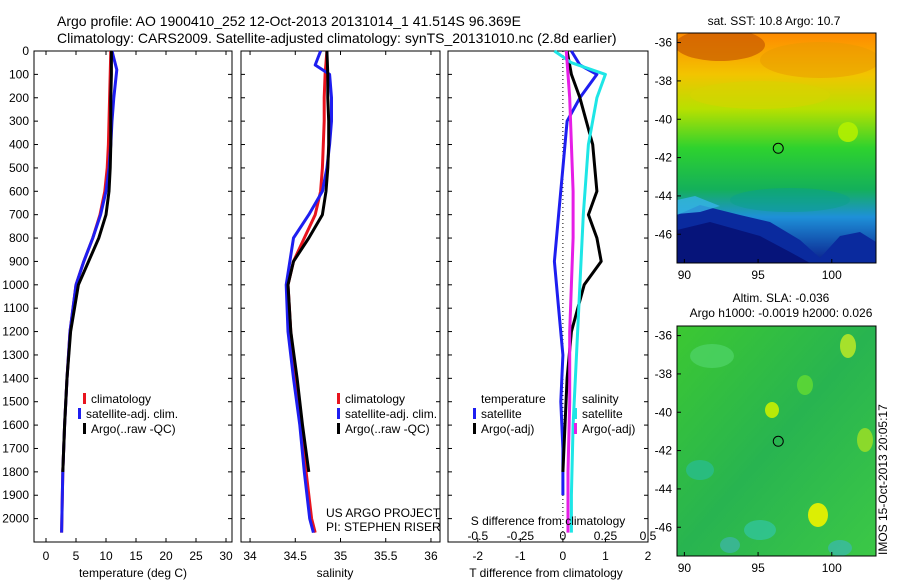  What do you see at coordinates (383, 527) in the screenshot?
I see `credit-line-2: PI: STEPHEN RISER` at bounding box center [383, 527].